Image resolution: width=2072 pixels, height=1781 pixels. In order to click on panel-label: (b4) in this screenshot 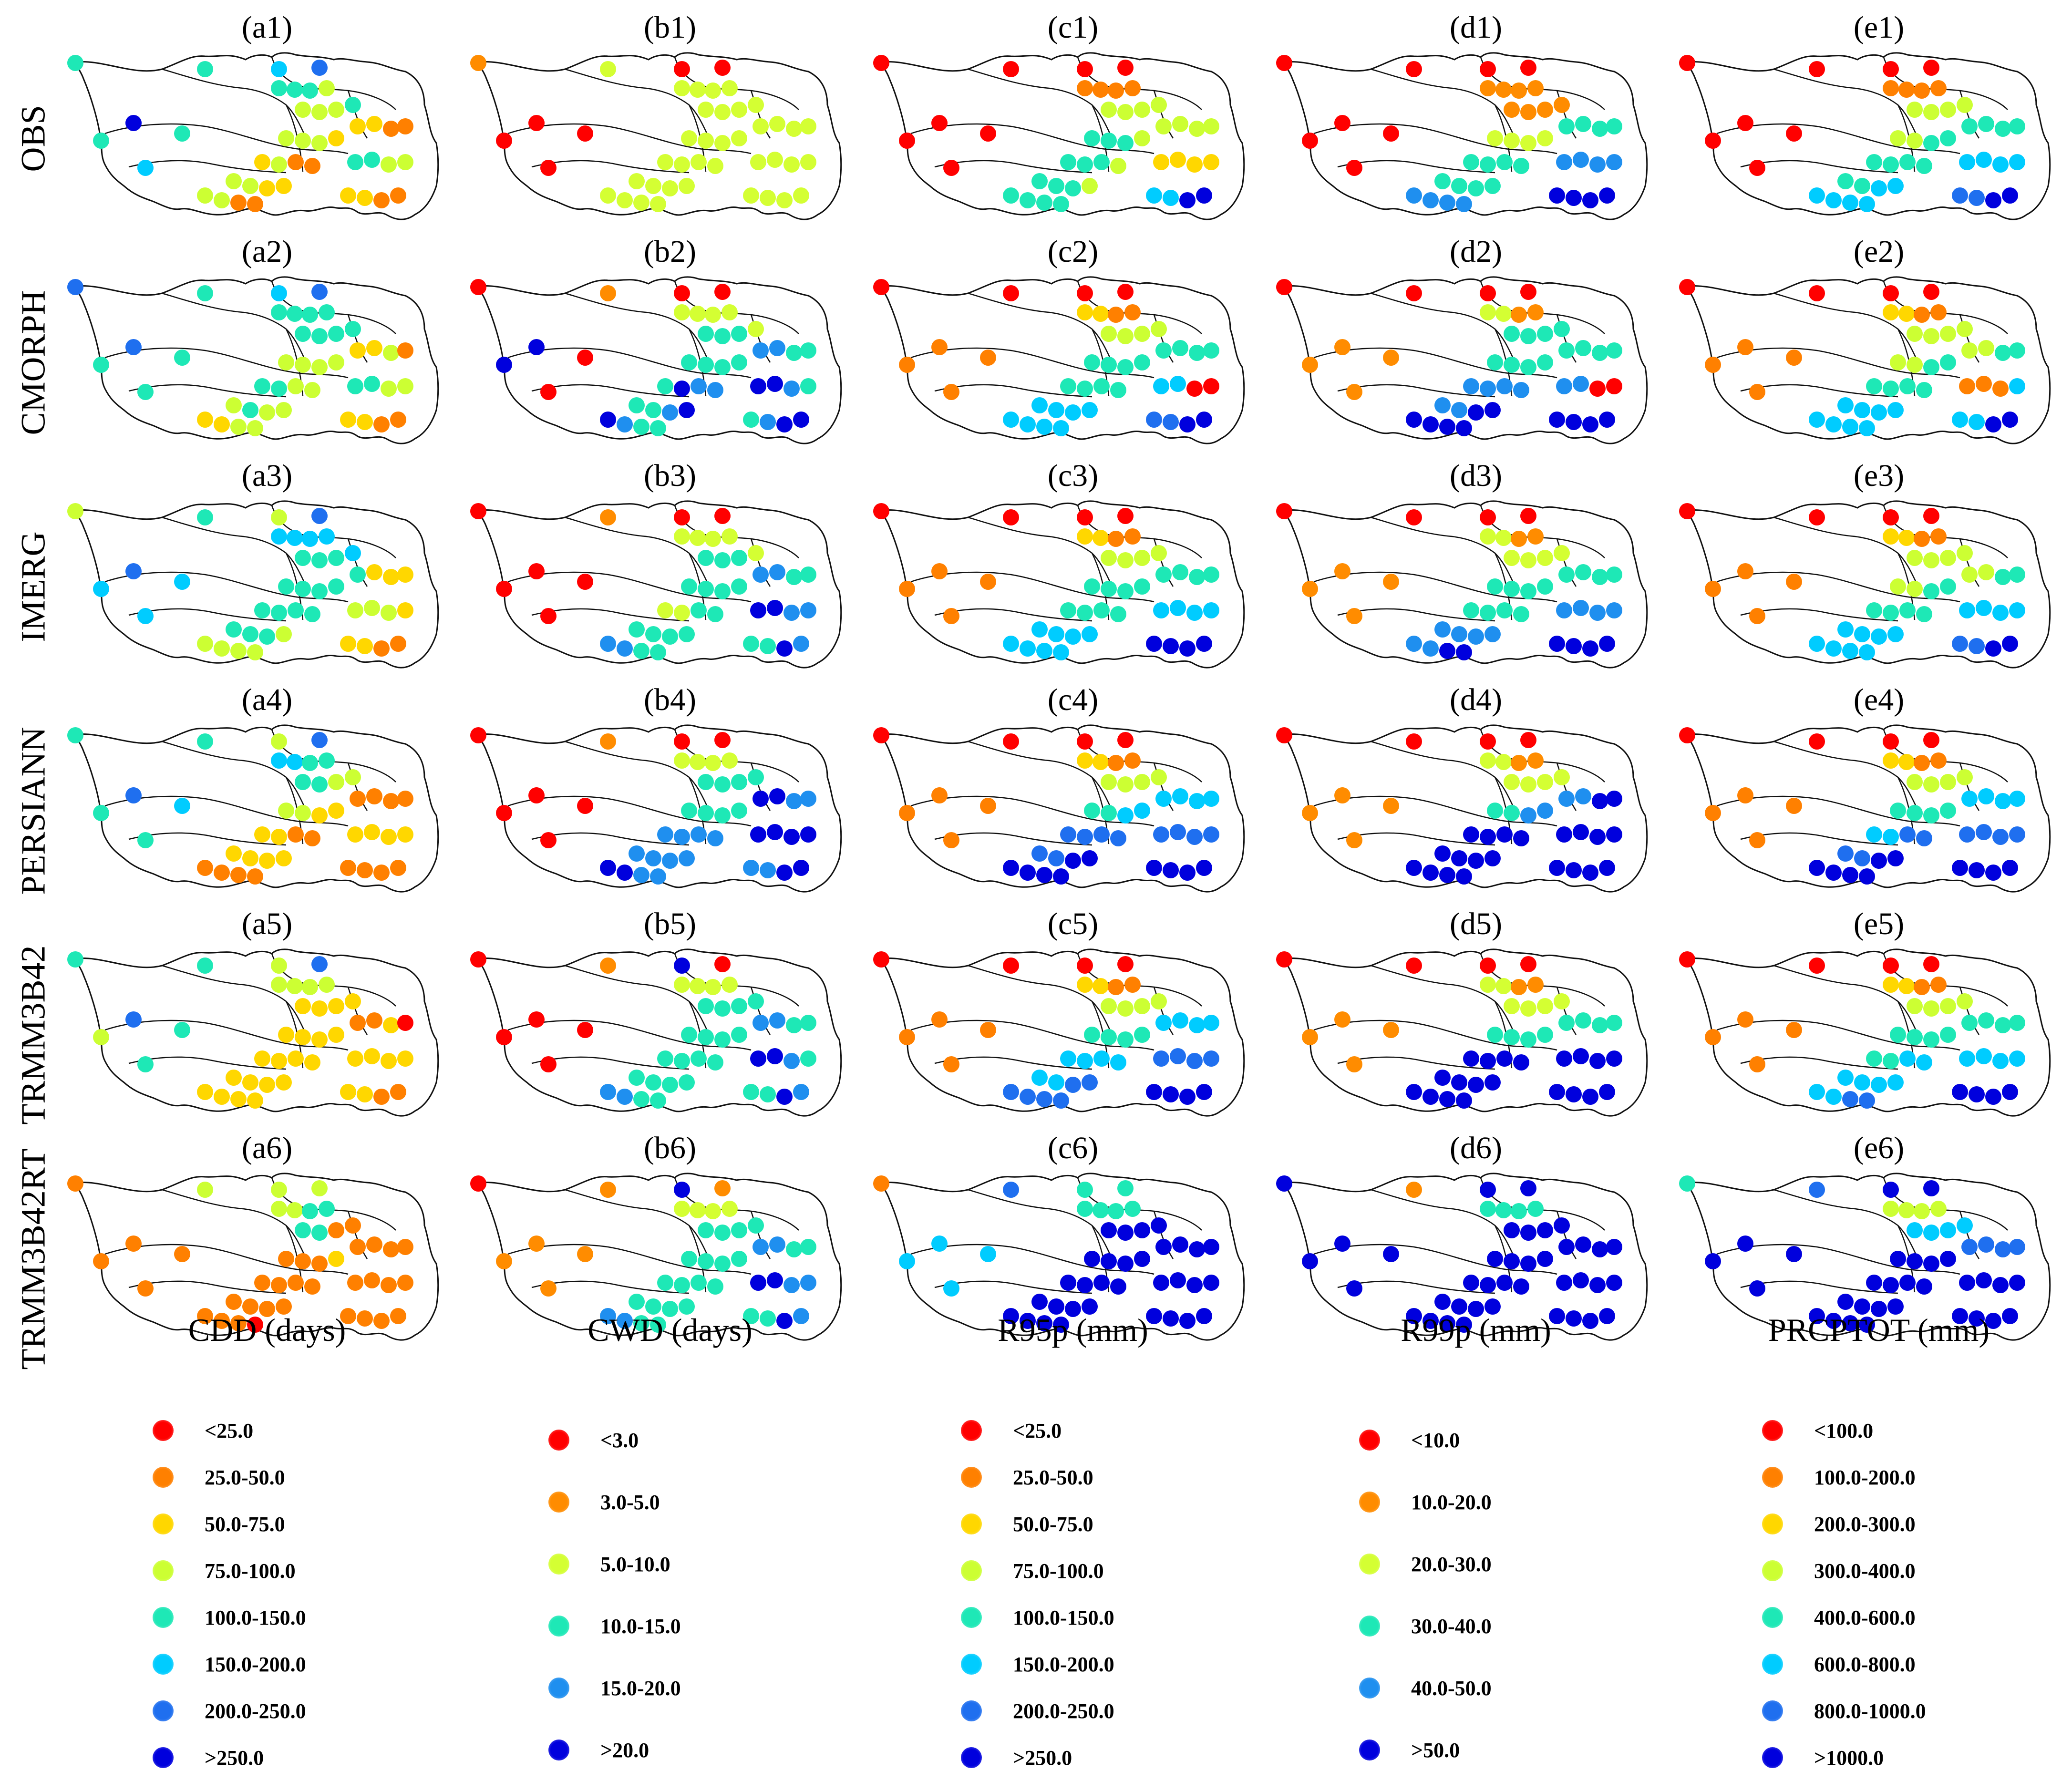, I will do `click(670, 700)`.